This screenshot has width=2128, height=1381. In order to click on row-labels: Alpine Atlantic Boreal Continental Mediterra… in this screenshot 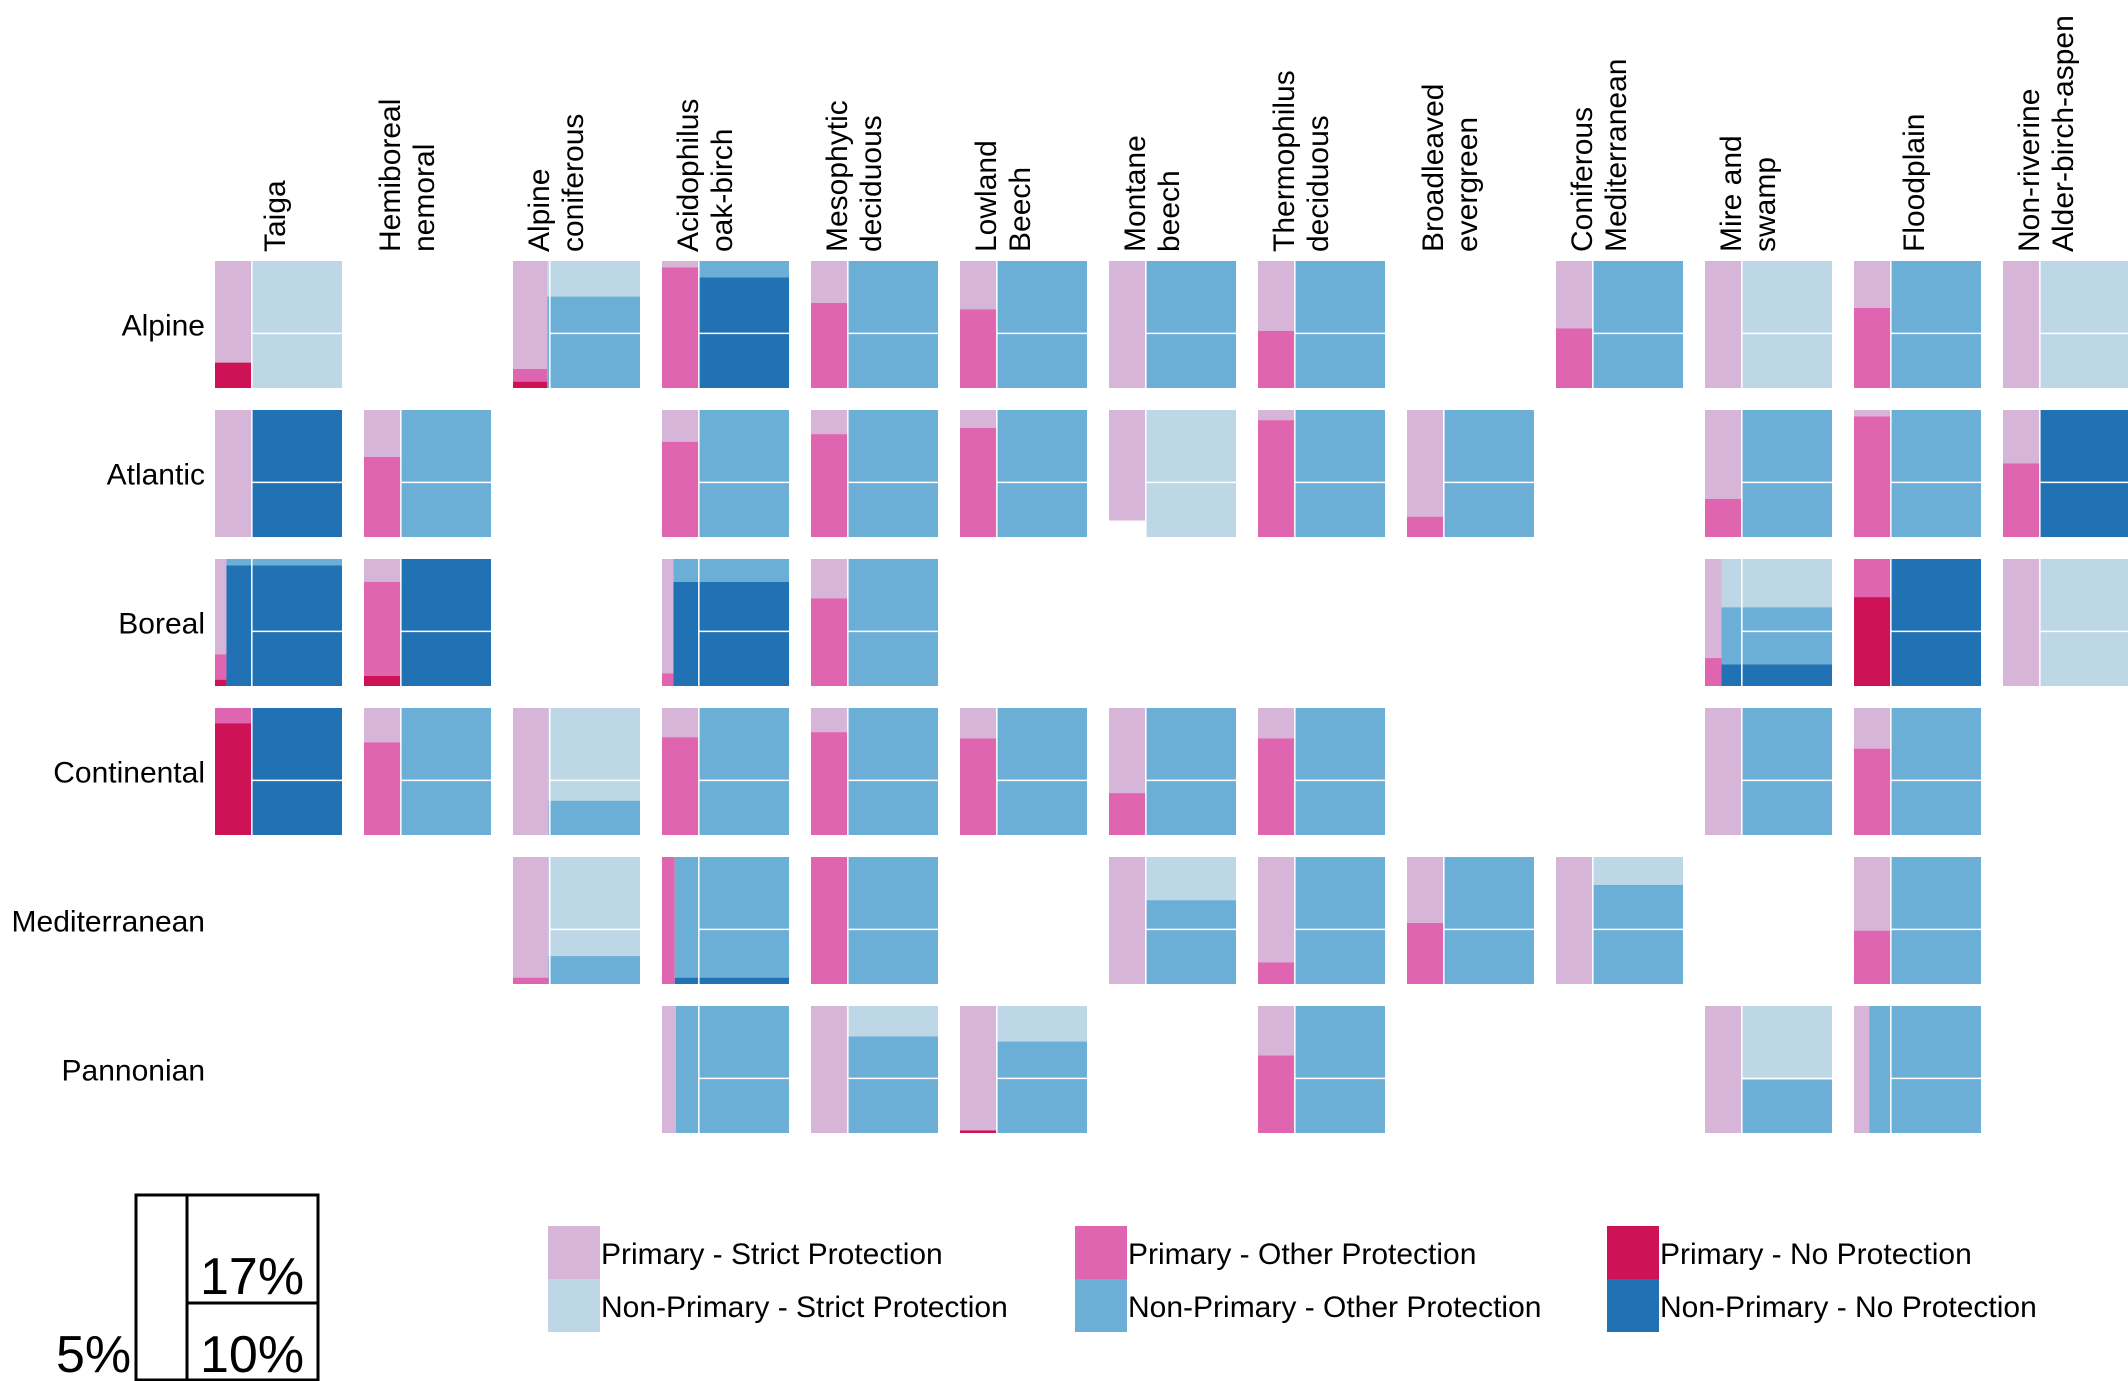, I will do `click(108, 699)`.